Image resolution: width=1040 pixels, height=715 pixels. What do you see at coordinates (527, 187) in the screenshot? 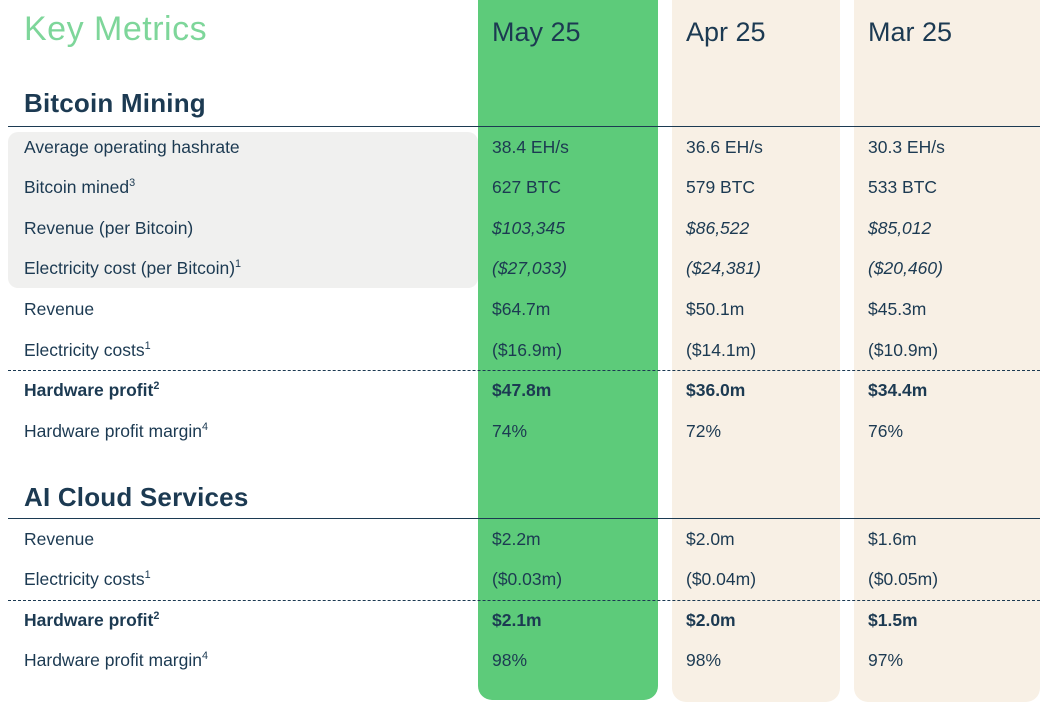
I see `value-may: 627 BTC` at bounding box center [527, 187].